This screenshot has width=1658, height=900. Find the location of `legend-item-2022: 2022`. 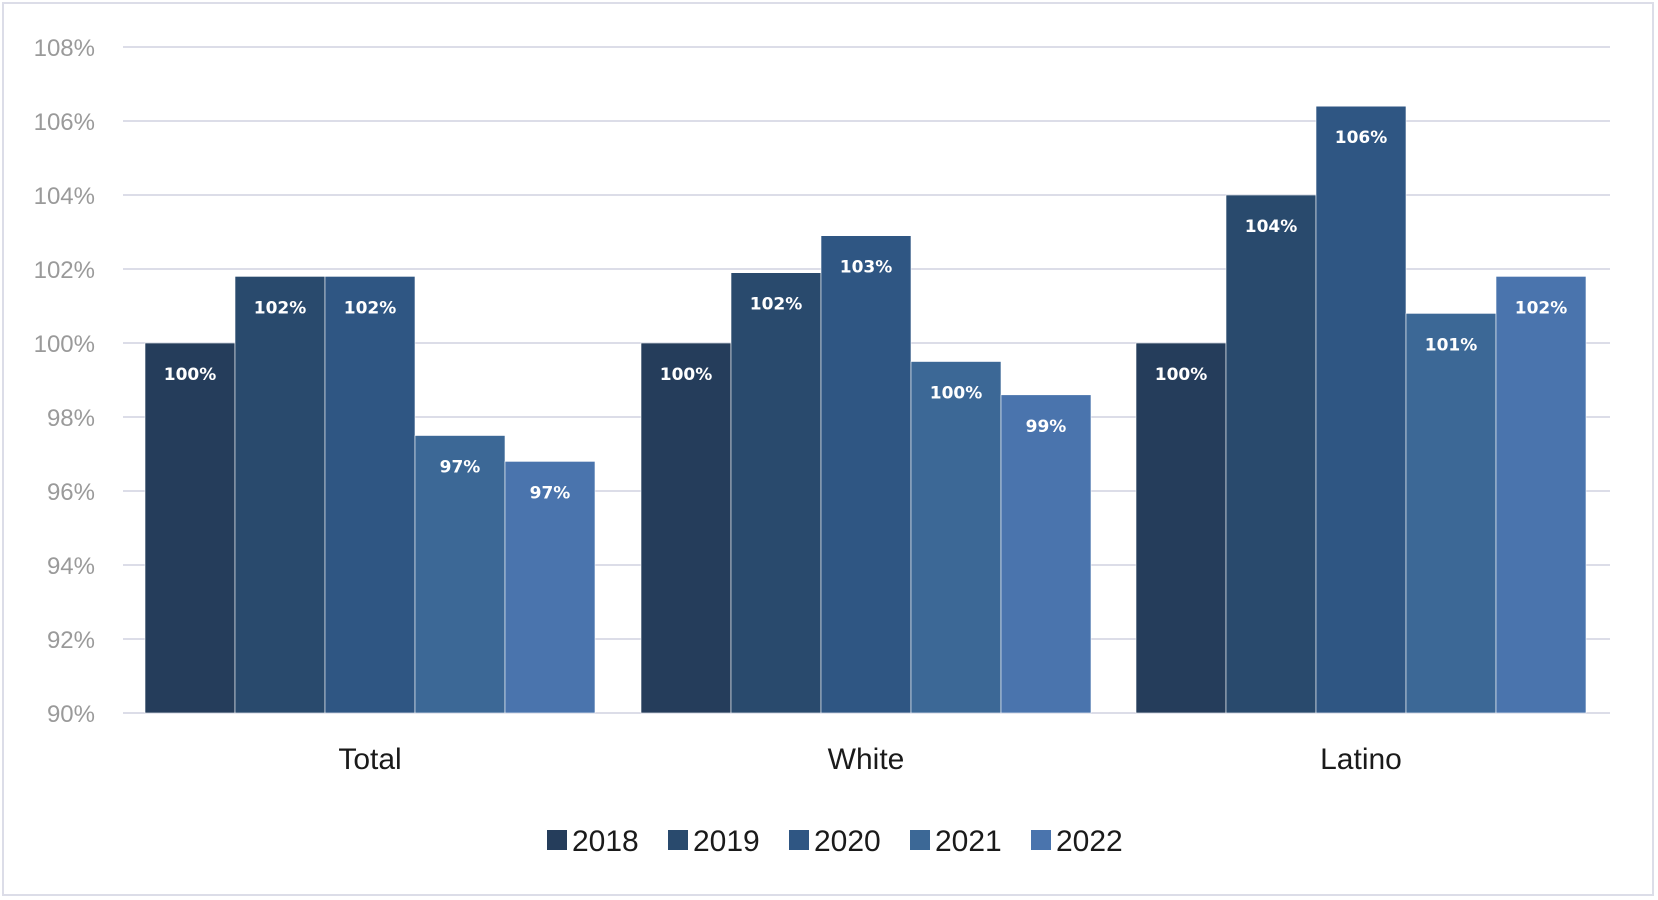

legend-item-2022: 2022 is located at coordinates (1077, 841).